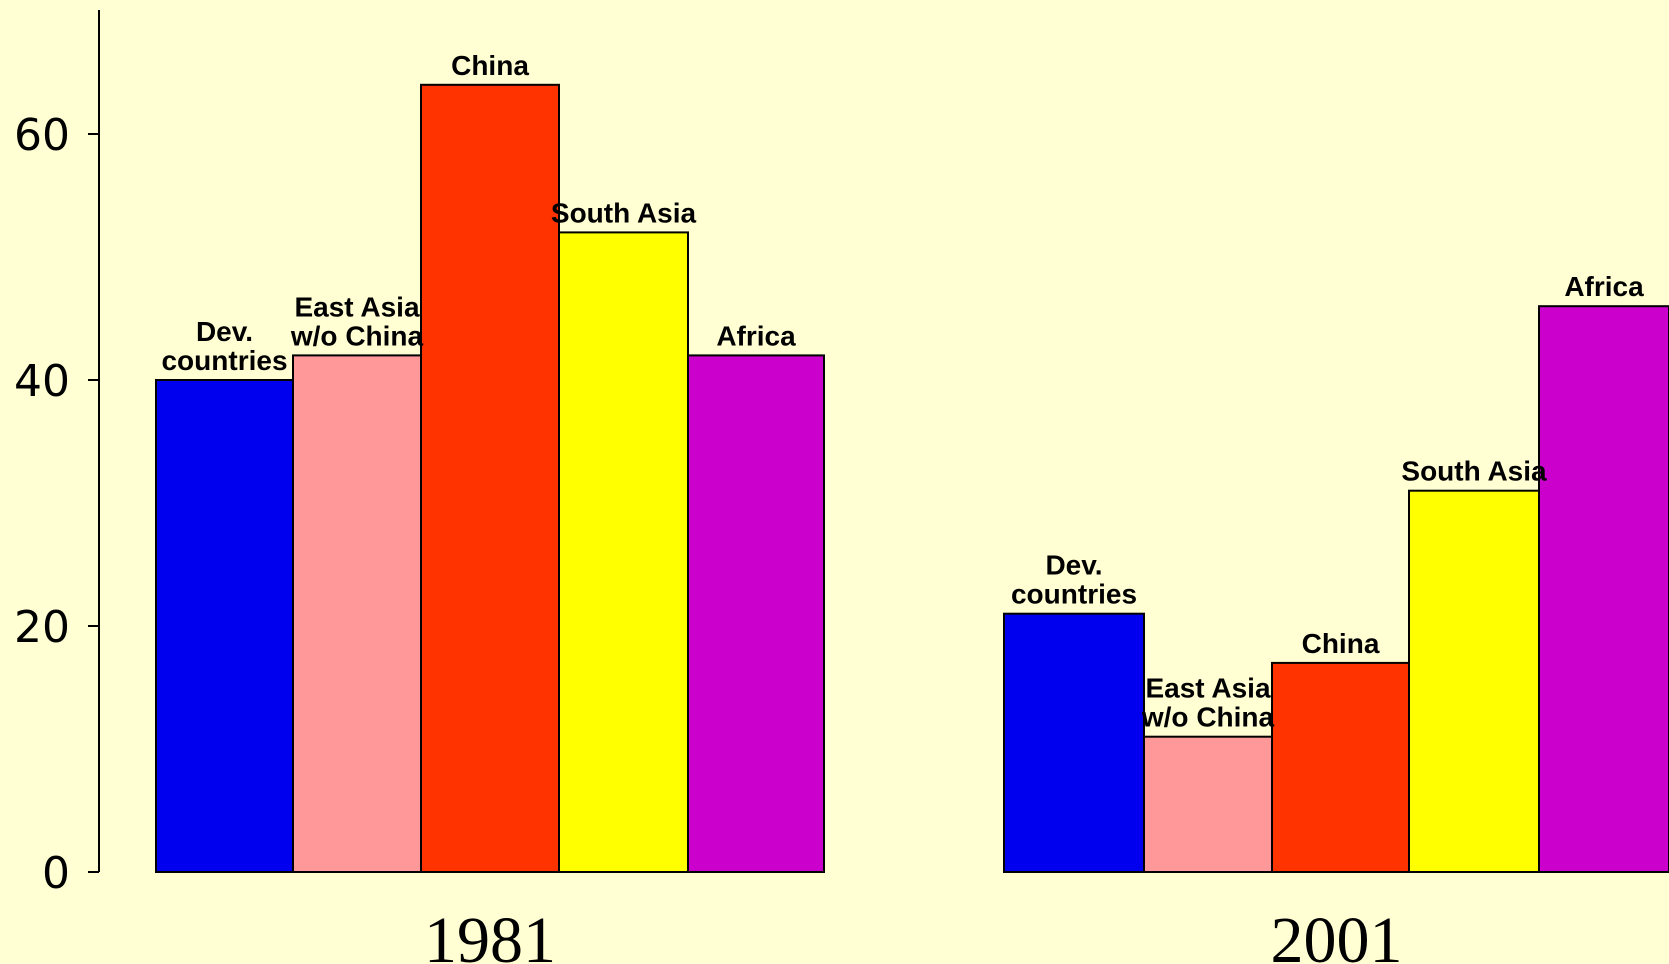 Image resolution: width=1669 pixels, height=964 pixels. What do you see at coordinates (1474, 471) in the screenshot?
I see `bar-label-2001-south-asia: South Asia` at bounding box center [1474, 471].